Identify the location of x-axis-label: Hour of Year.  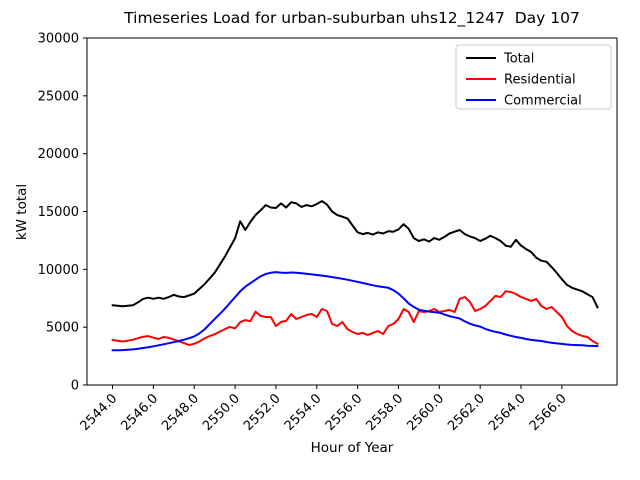
(352, 448).